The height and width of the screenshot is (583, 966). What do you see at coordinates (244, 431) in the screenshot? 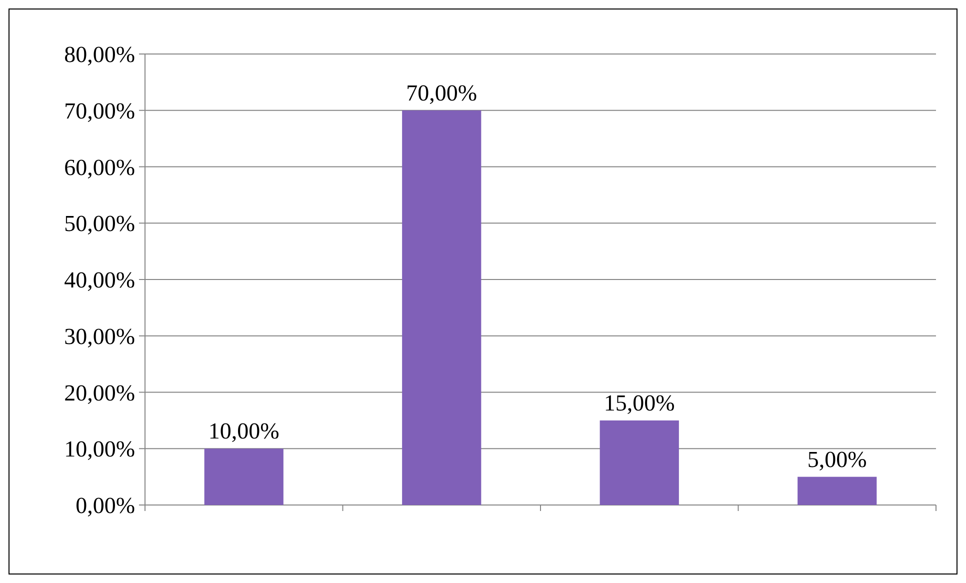
I see `data-label: 10,00%` at bounding box center [244, 431].